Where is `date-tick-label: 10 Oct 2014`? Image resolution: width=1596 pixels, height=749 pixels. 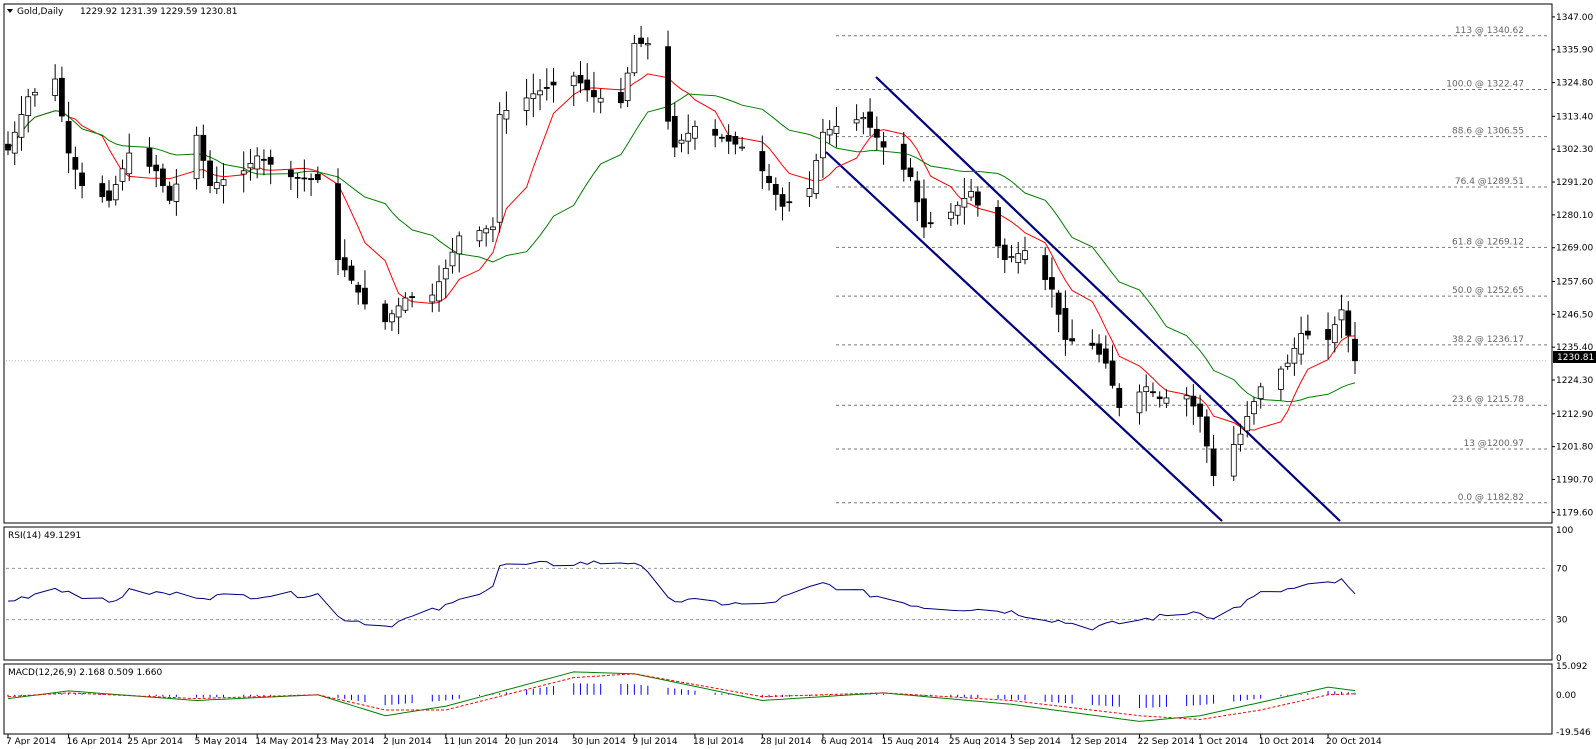
date-tick-label: 10 Oct 2014 is located at coordinates (1287, 741).